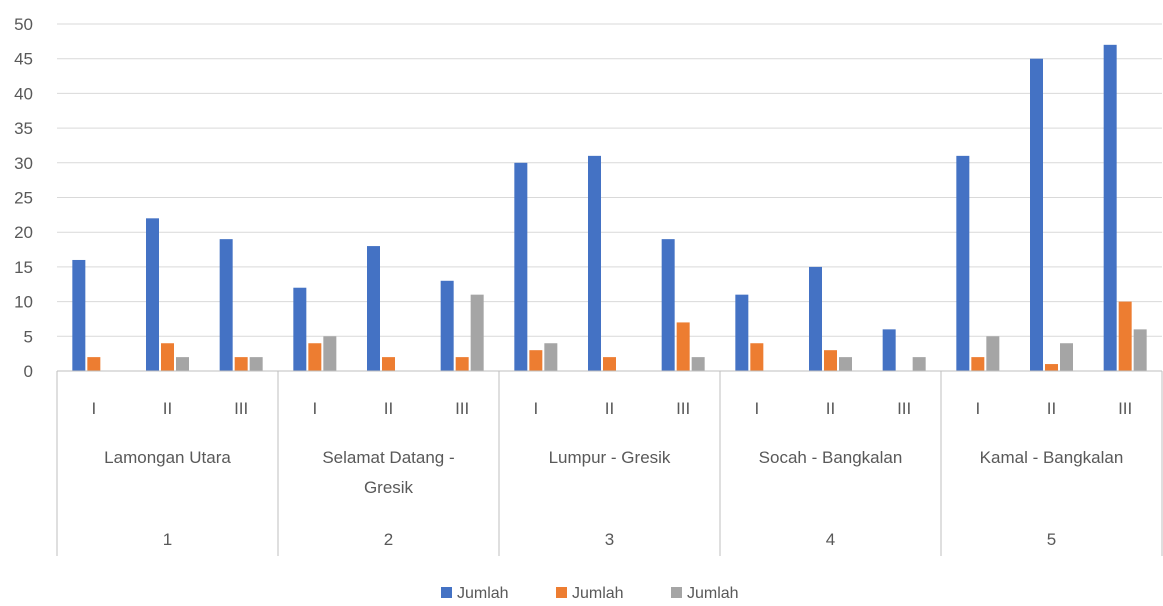 Image resolution: width=1163 pixels, height=606 pixels. I want to click on y-tick-label: 5, so click(28, 336).